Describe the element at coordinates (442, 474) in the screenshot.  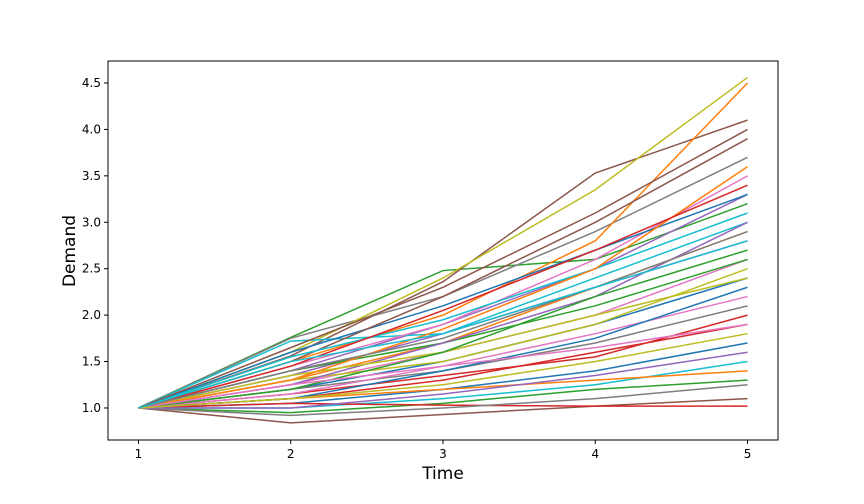
I see `x-axis-label: Time` at that location.